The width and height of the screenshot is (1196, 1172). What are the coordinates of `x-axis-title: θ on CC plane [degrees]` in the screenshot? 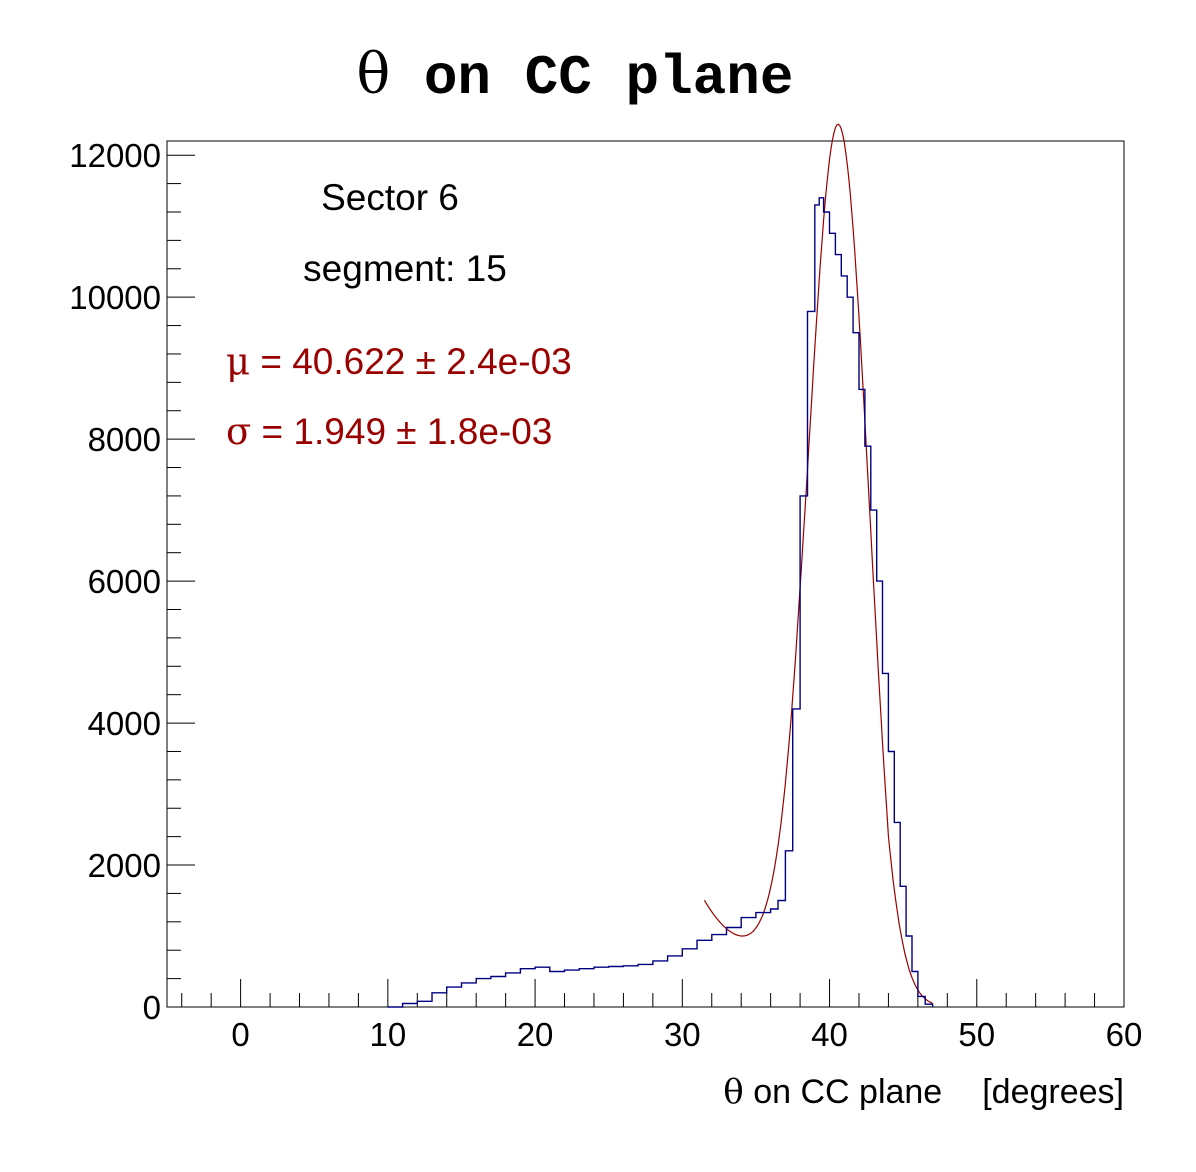 It's located at (923, 1092).